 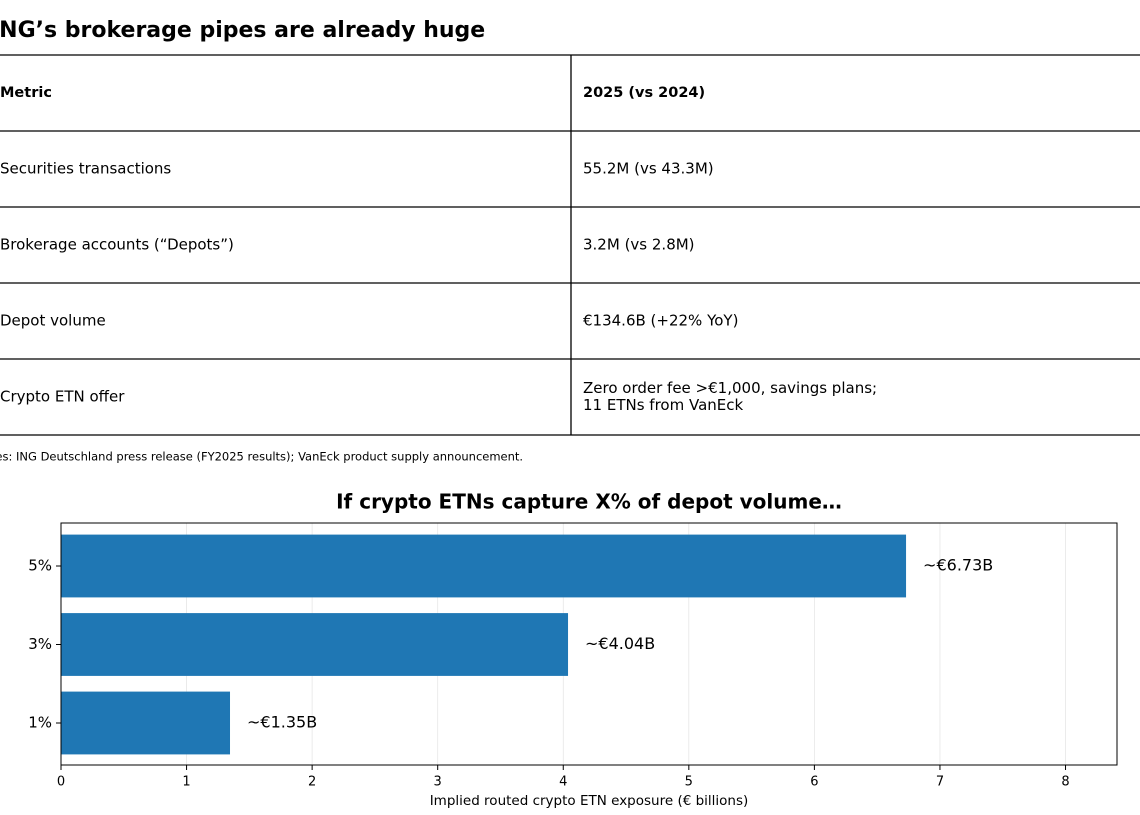 What do you see at coordinates (689, 782) in the screenshot?
I see `x-tick-label: 5` at bounding box center [689, 782].